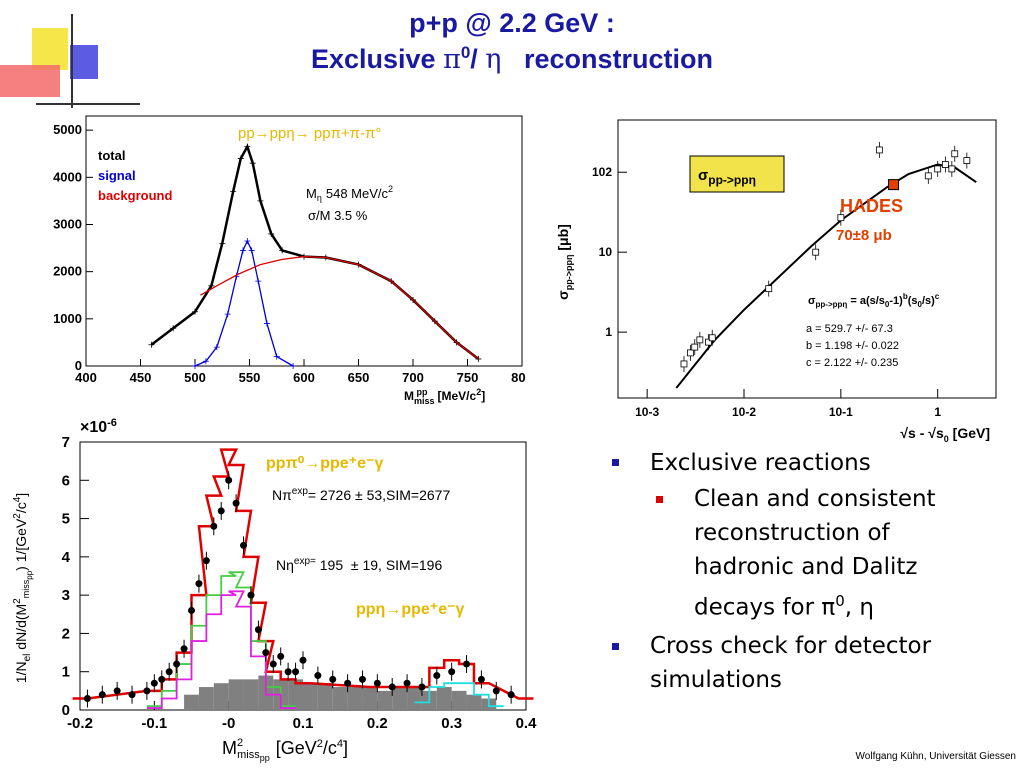 This screenshot has width=1024, height=768. Describe the element at coordinates (250, 377) in the screenshot. I see `x-tick-label: 550` at that location.